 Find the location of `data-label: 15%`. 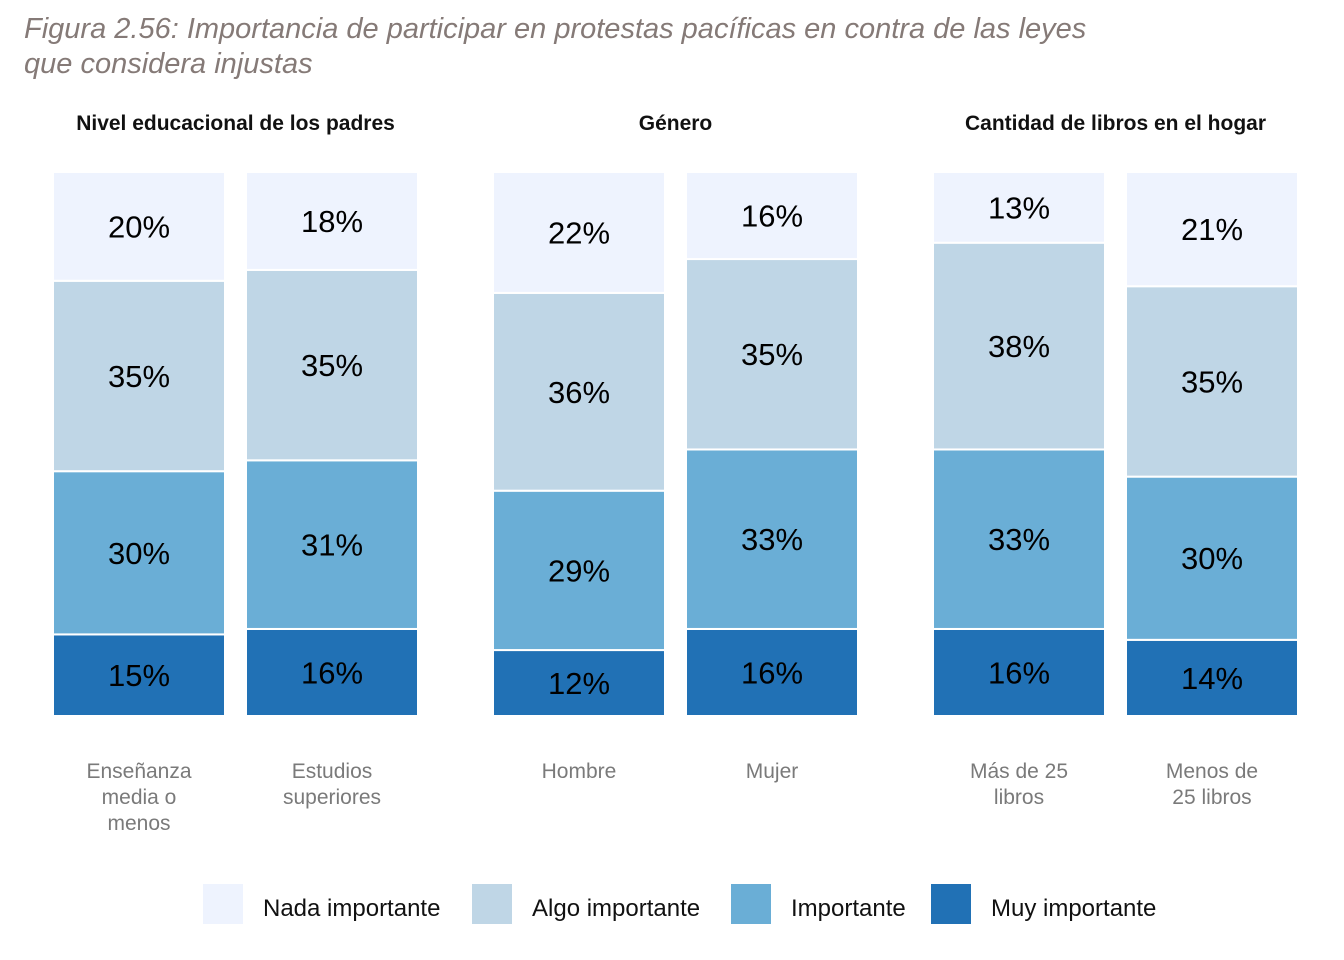

data-label: 15% is located at coordinates (139, 675).